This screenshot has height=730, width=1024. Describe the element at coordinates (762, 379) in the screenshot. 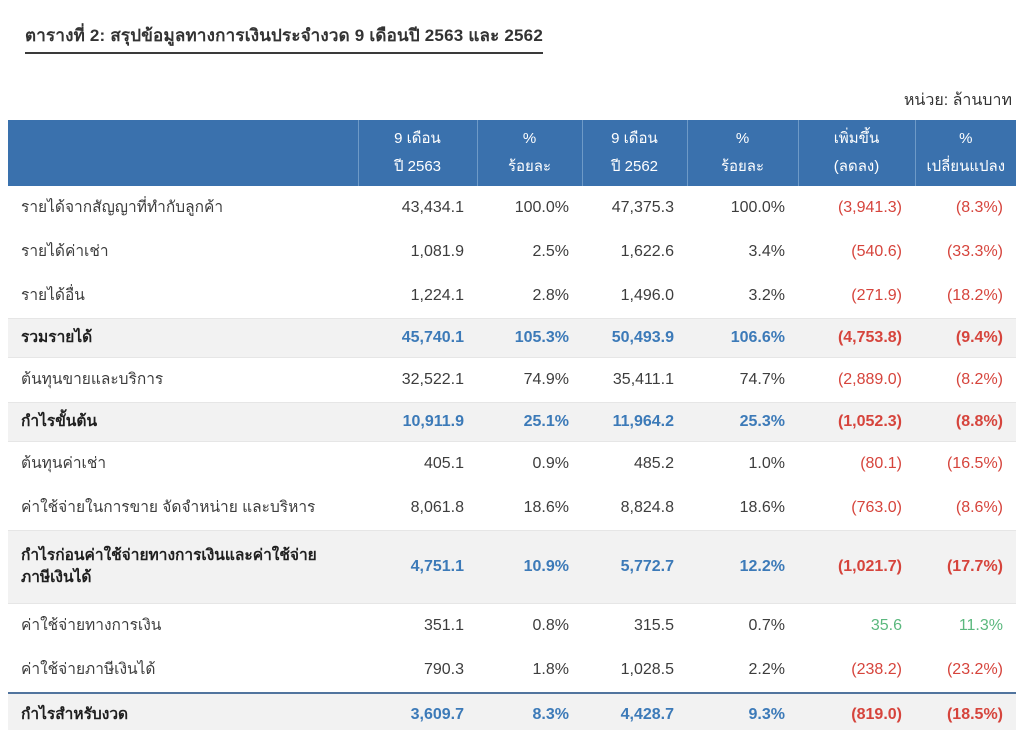

I see `cell-value: 74.7%` at that location.